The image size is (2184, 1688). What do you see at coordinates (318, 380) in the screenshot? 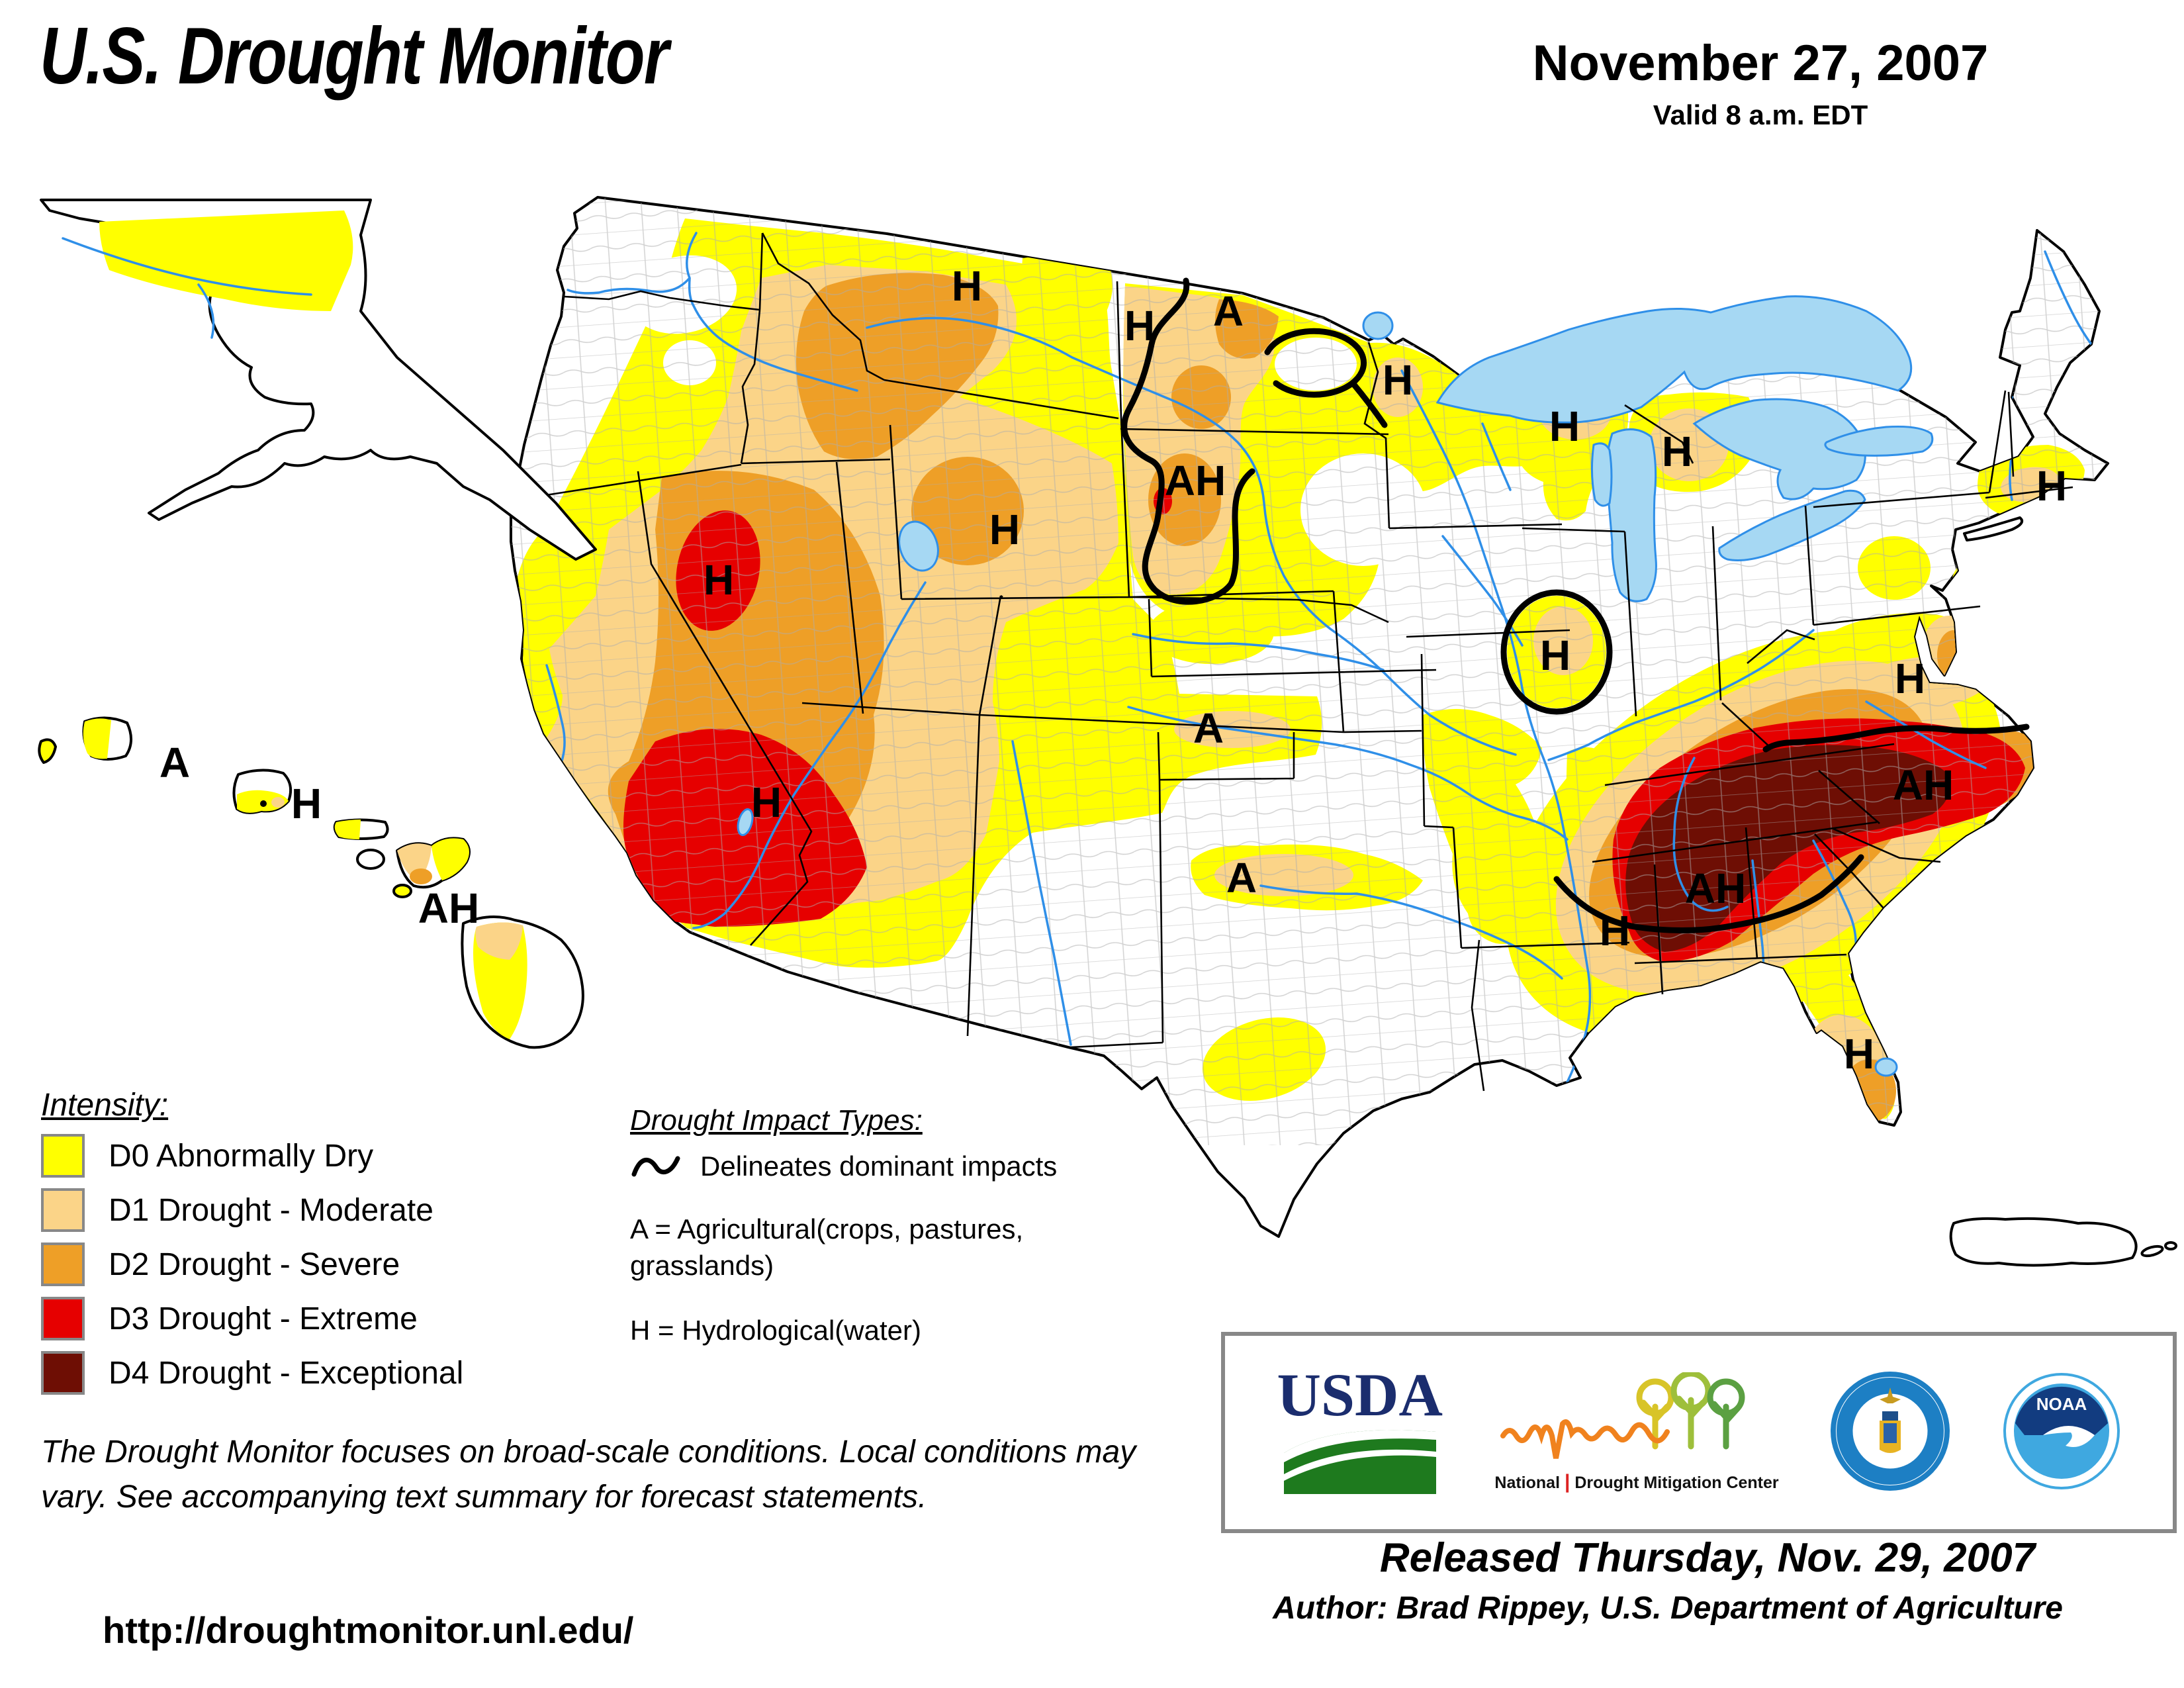
I see `alaska-inset` at bounding box center [318, 380].